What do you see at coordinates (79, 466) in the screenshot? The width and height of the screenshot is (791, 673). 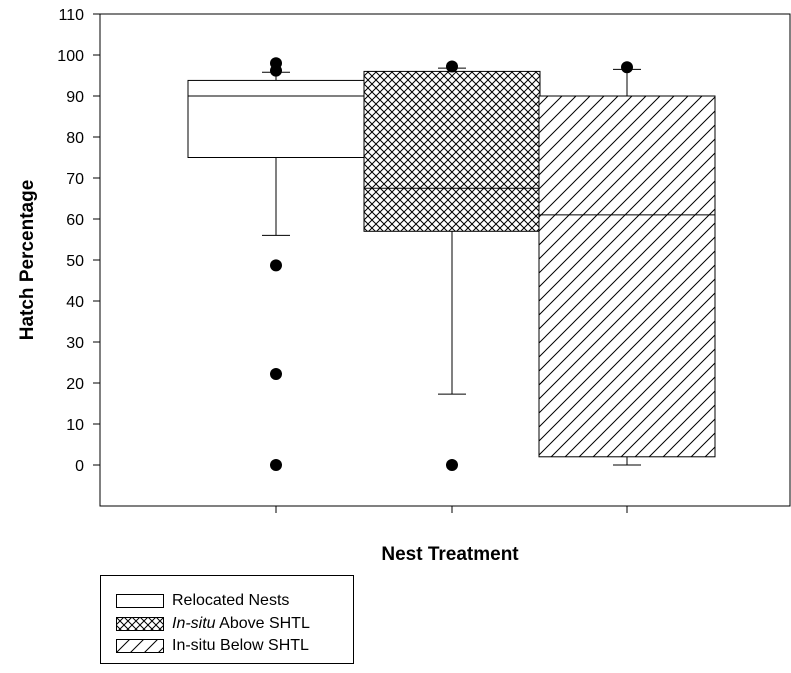 I see `y-tick-label: 0` at bounding box center [79, 466].